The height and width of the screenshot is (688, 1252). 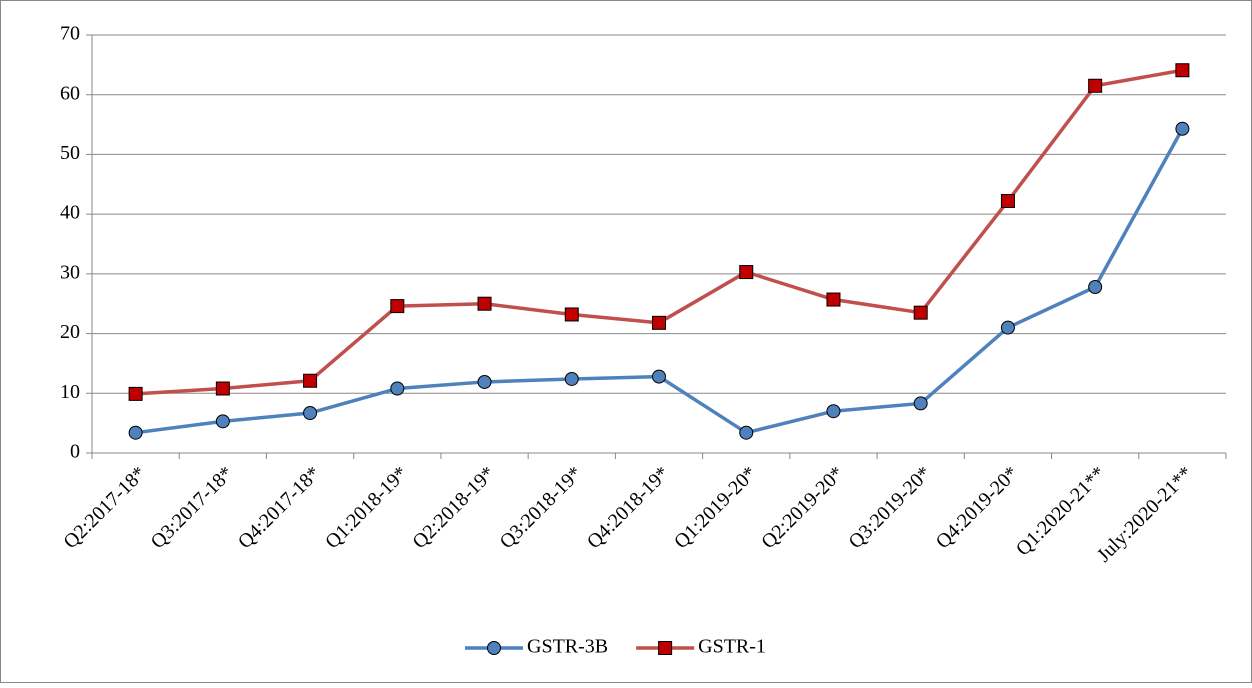 What do you see at coordinates (70, 392) in the screenshot?
I see `y-tick-label: 10` at bounding box center [70, 392].